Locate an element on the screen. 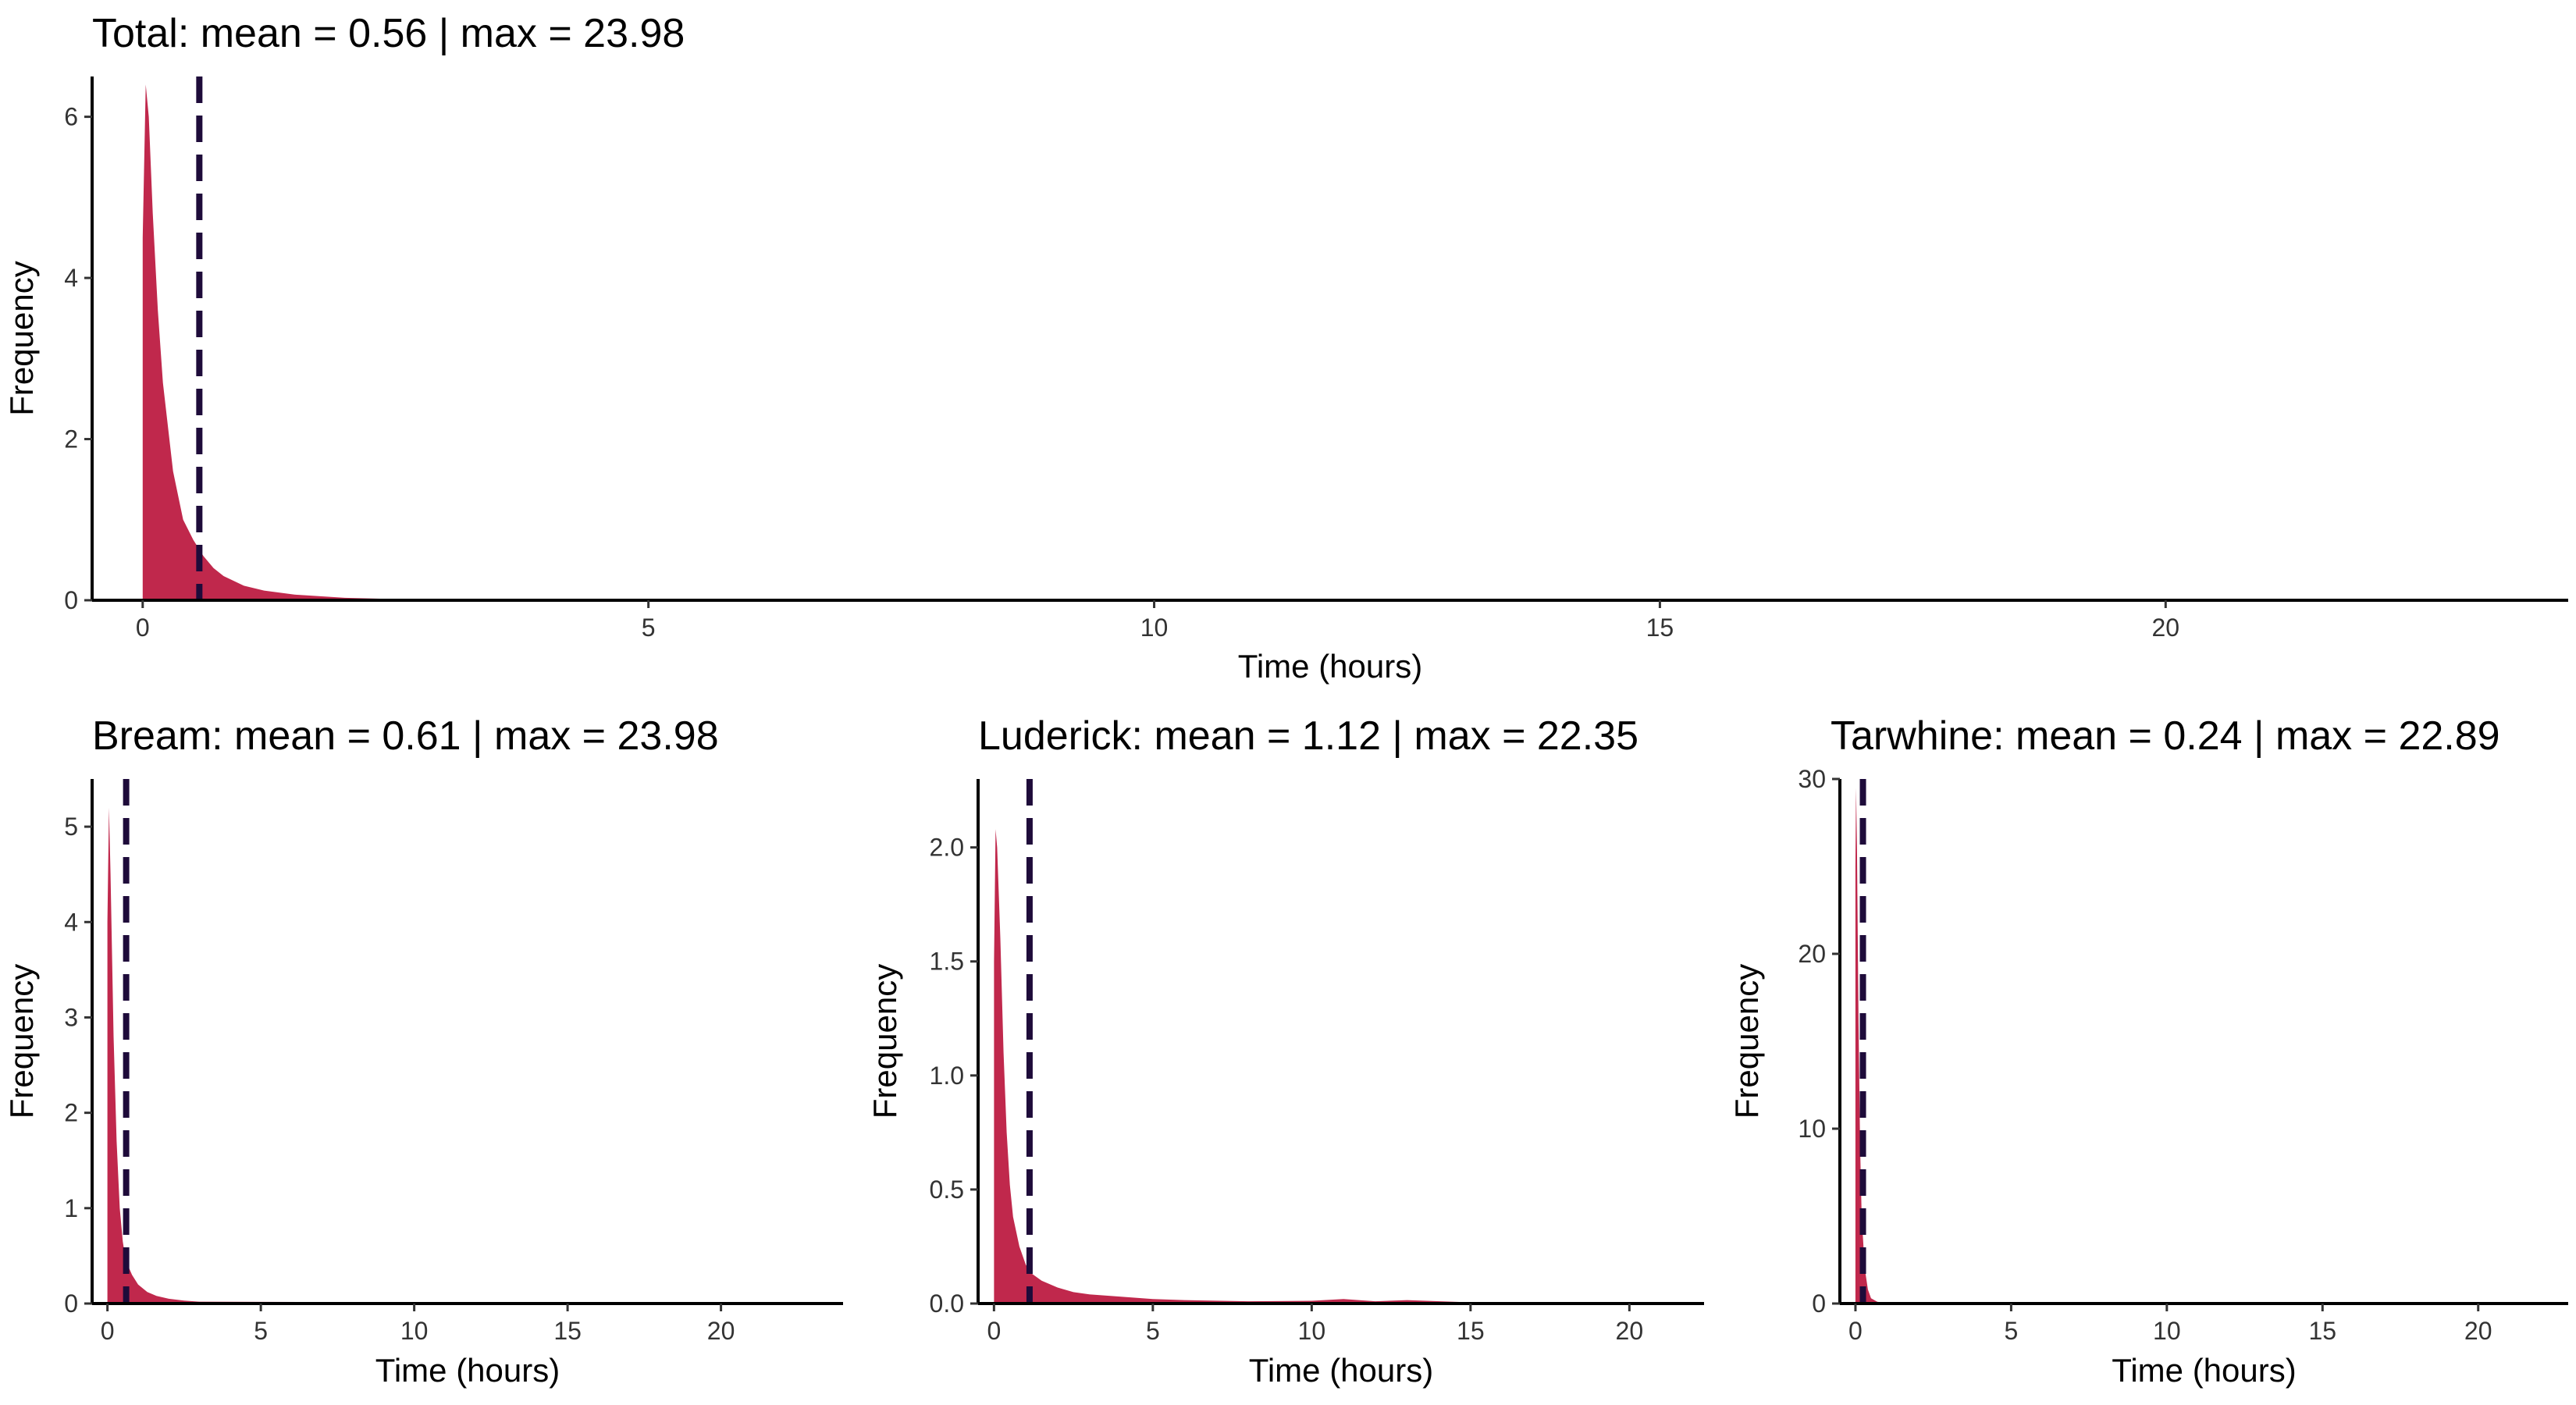 This screenshot has height=1405, width=2576. total-x-axis-title: Time (hours) is located at coordinates (1330, 667).